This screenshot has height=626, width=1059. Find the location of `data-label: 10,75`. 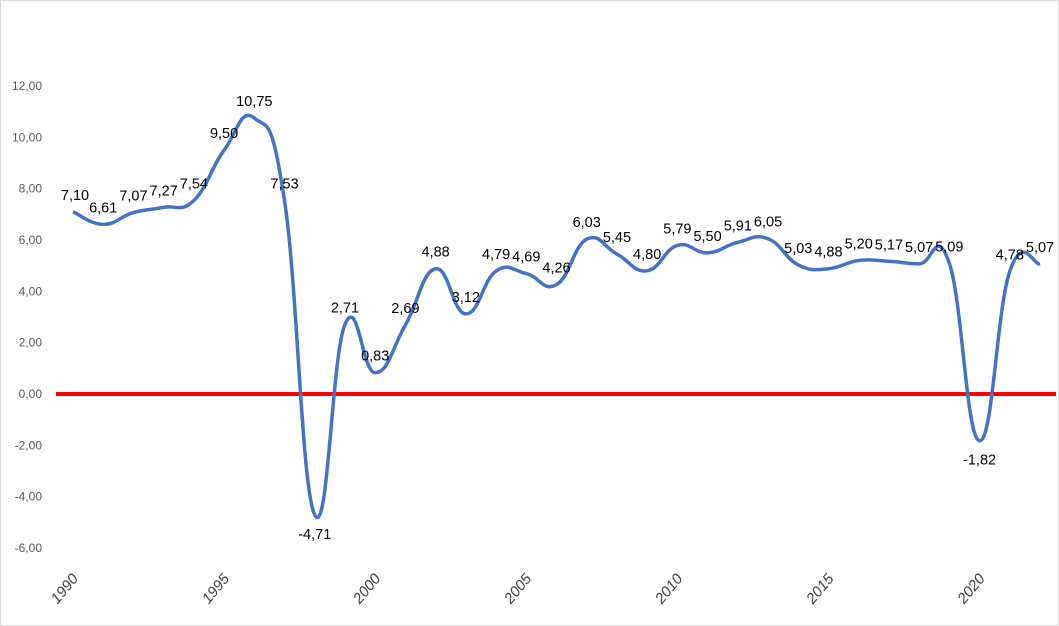

data-label: 10,75 is located at coordinates (254, 102).